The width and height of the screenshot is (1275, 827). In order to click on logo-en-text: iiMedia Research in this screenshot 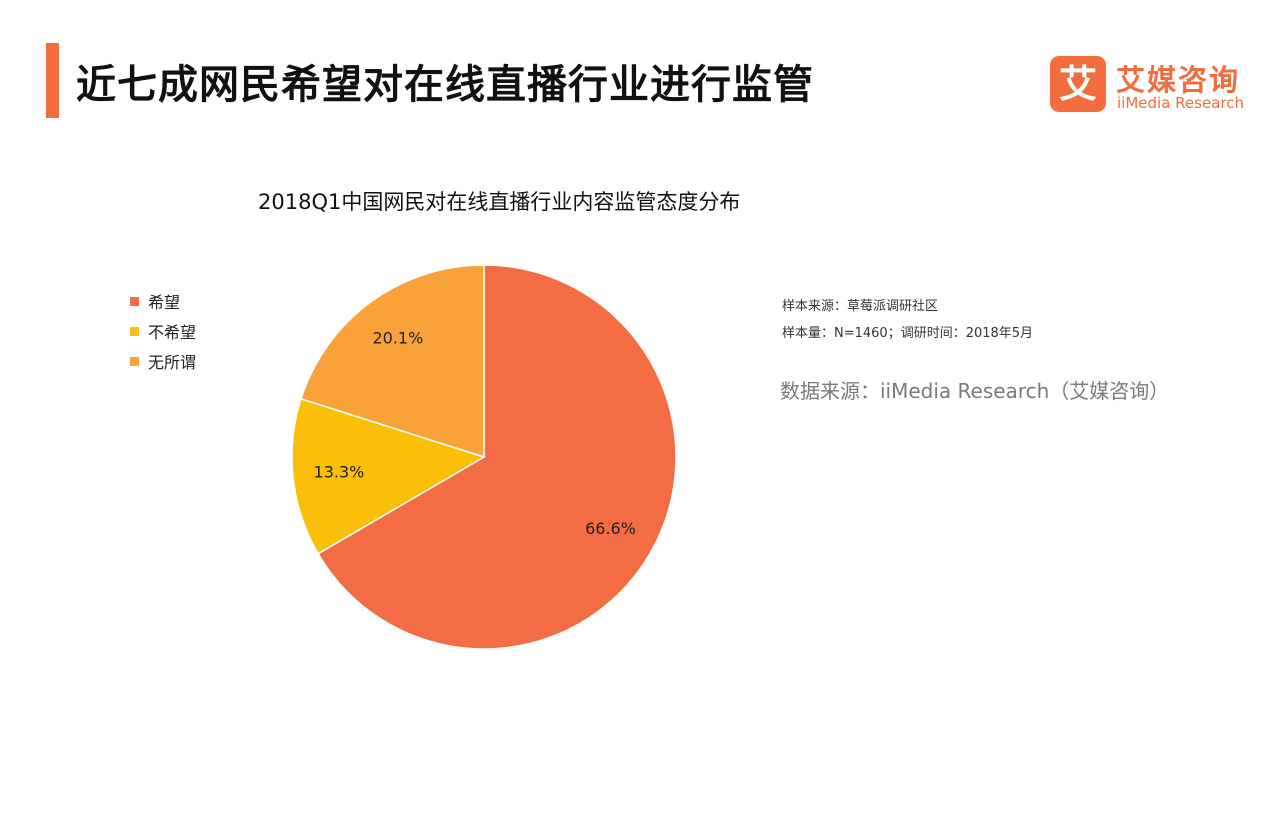, I will do `click(1180, 103)`.